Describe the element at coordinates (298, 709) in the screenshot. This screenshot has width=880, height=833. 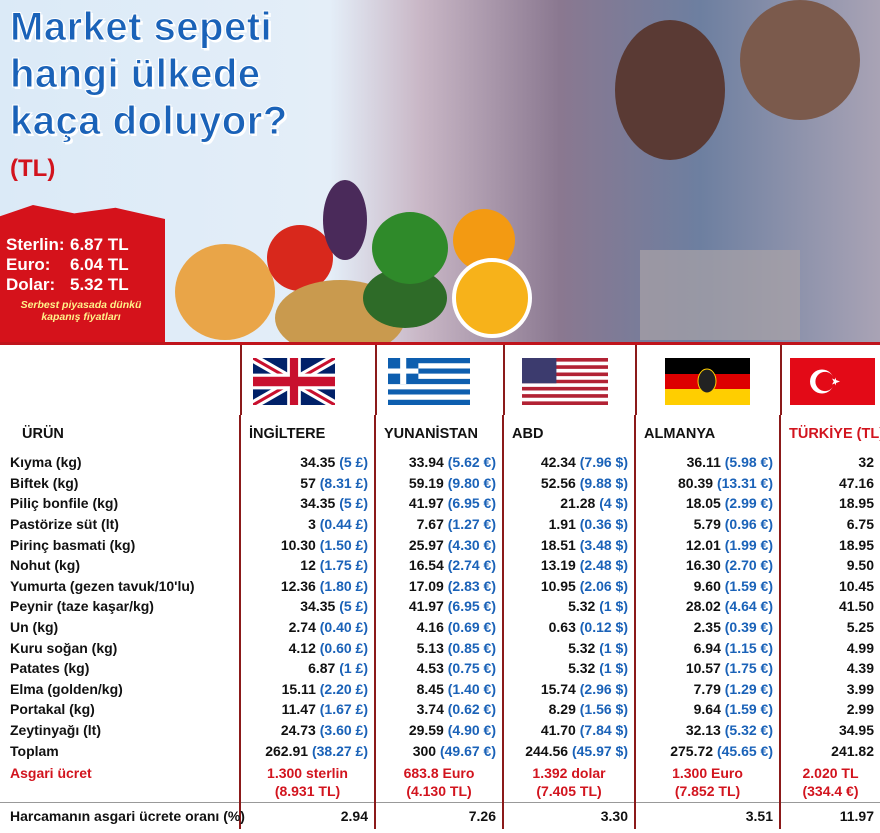
I see `tl-price: 11.47` at that location.